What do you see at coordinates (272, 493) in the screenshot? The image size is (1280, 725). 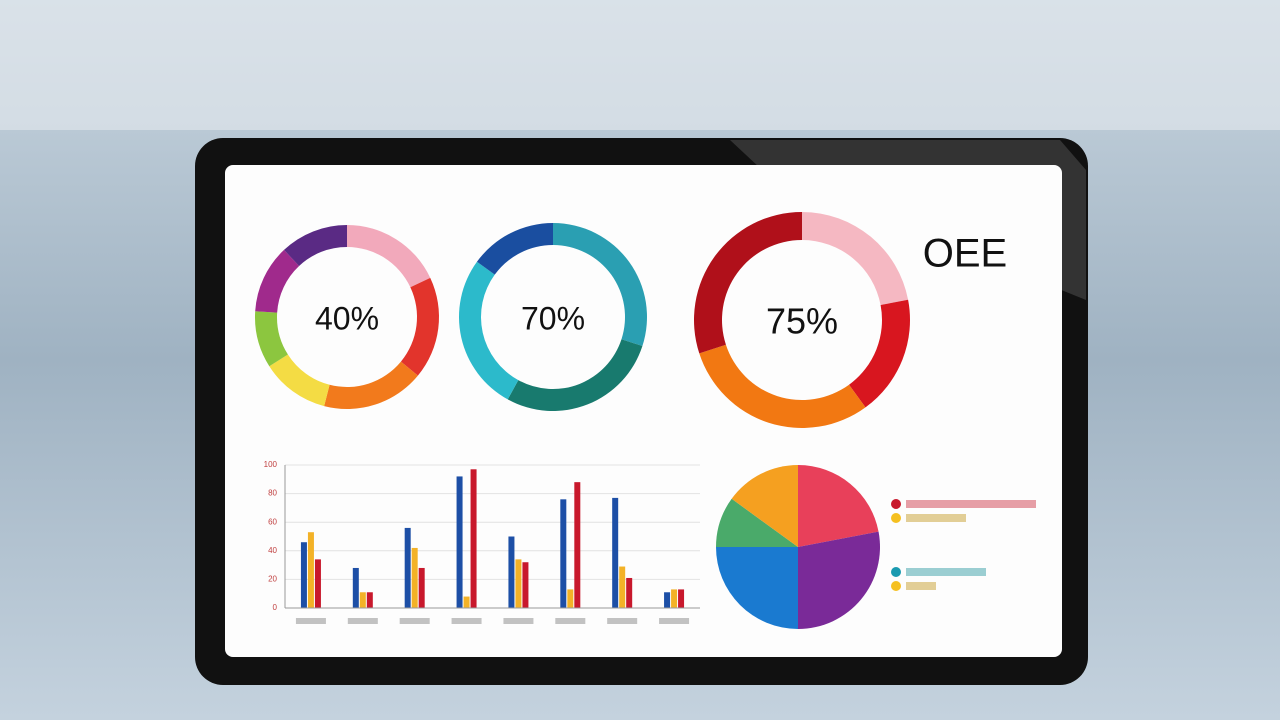 I see `y-tick-label: 80` at bounding box center [272, 493].